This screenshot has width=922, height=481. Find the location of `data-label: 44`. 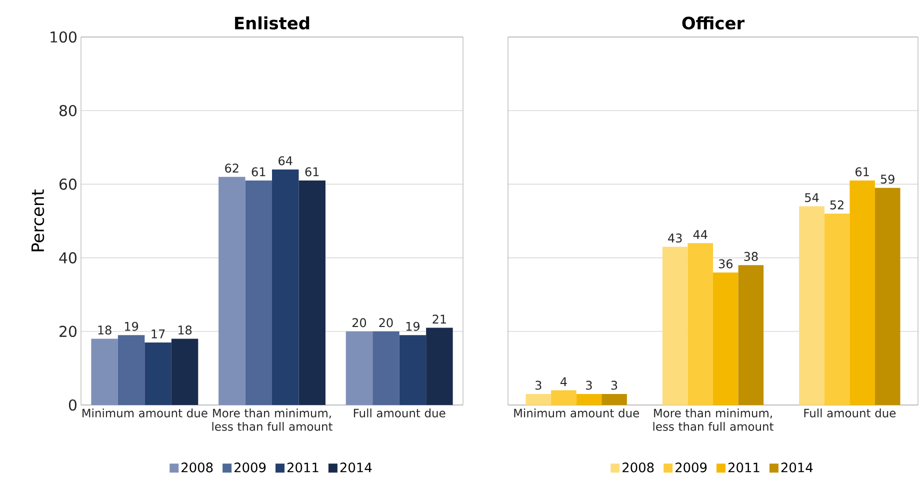

data-label: 44 is located at coordinates (700, 234).